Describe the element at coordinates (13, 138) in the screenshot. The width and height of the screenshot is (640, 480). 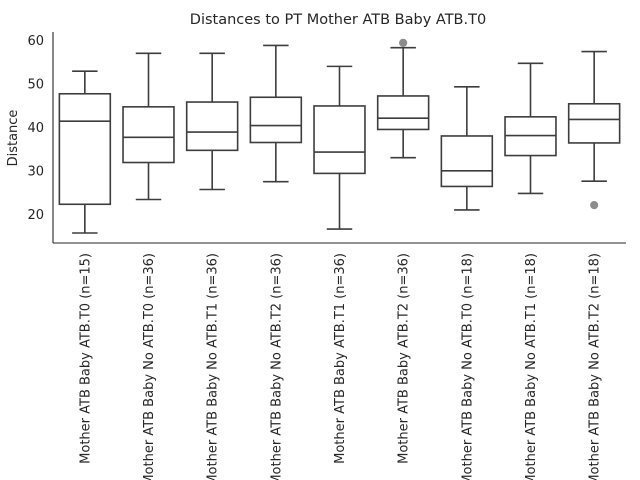
I see `y-axis-label: Distance` at that location.